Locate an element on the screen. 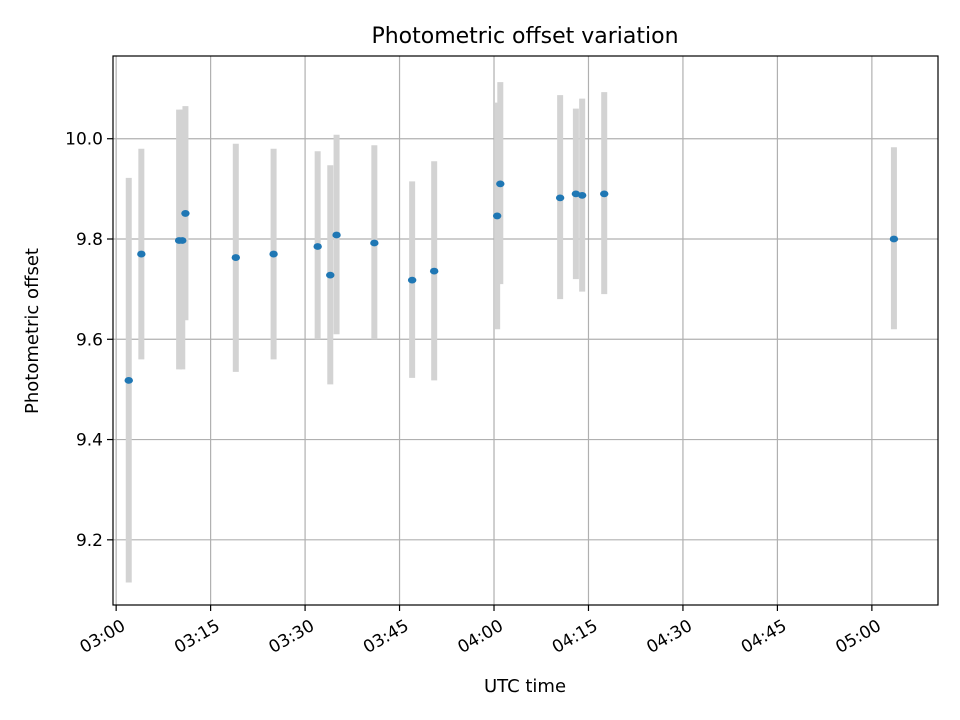  y-tick-label: 9.6 is located at coordinates (89, 340).